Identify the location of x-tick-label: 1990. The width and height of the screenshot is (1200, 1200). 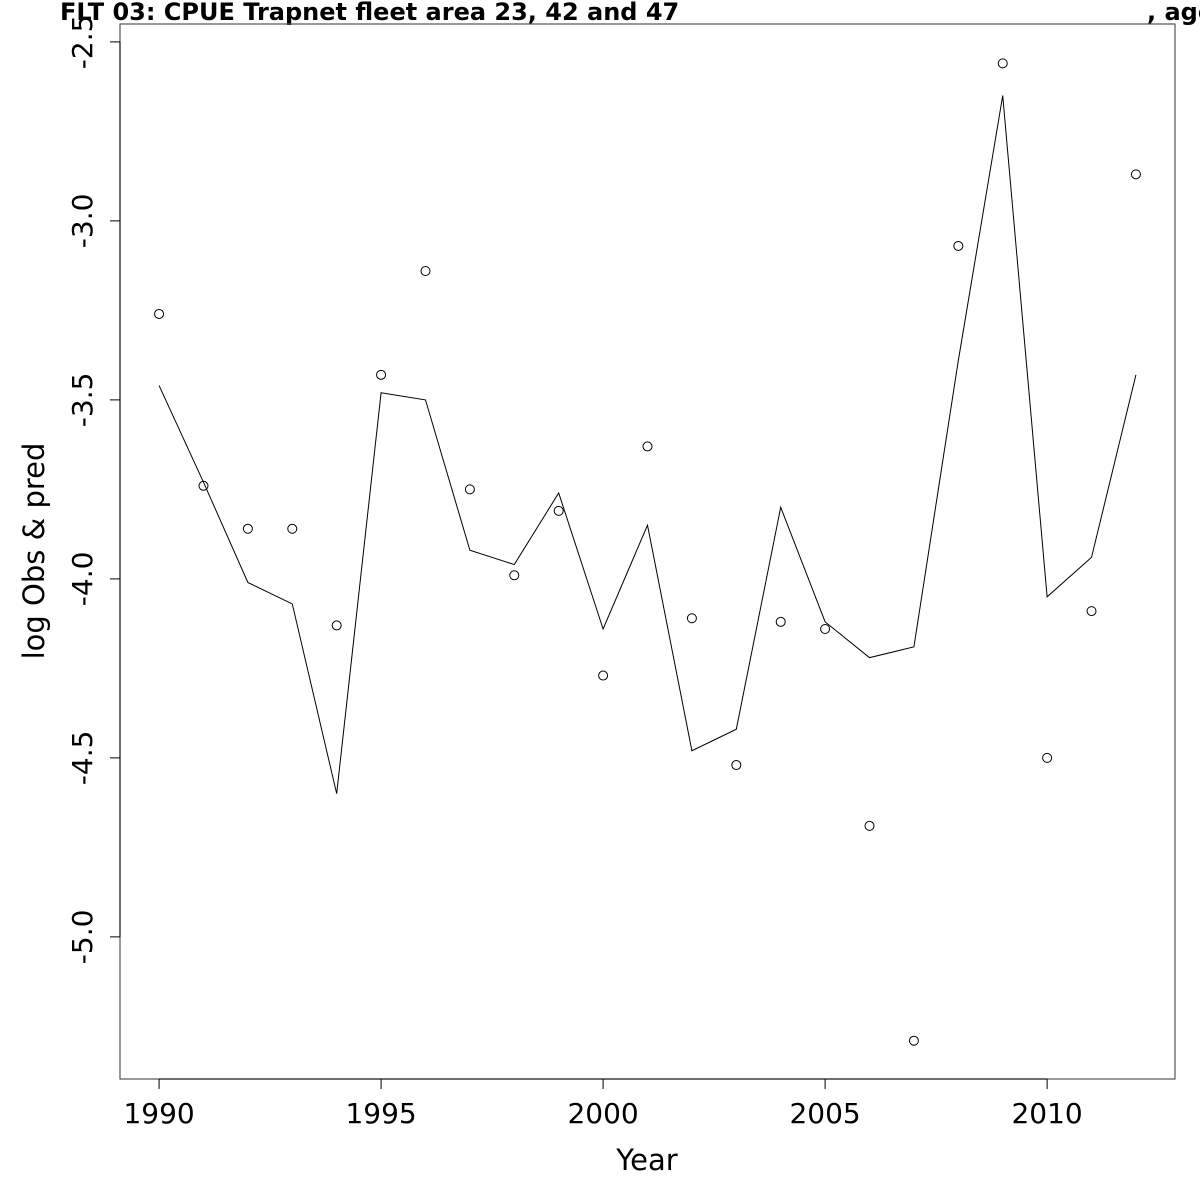
(158, 1113).